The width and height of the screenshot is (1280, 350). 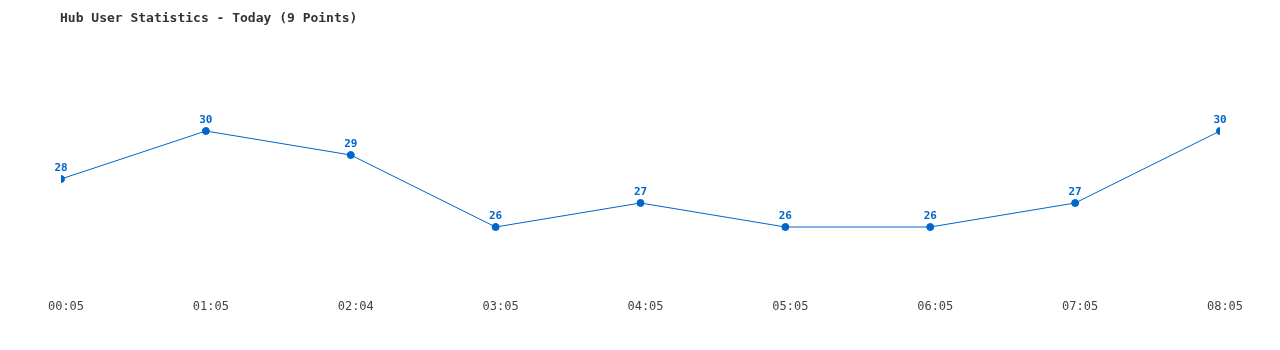 What do you see at coordinates (209, 17) in the screenshot?
I see `chart-title: Hub User Statistics - Today (9 Points)` at bounding box center [209, 17].